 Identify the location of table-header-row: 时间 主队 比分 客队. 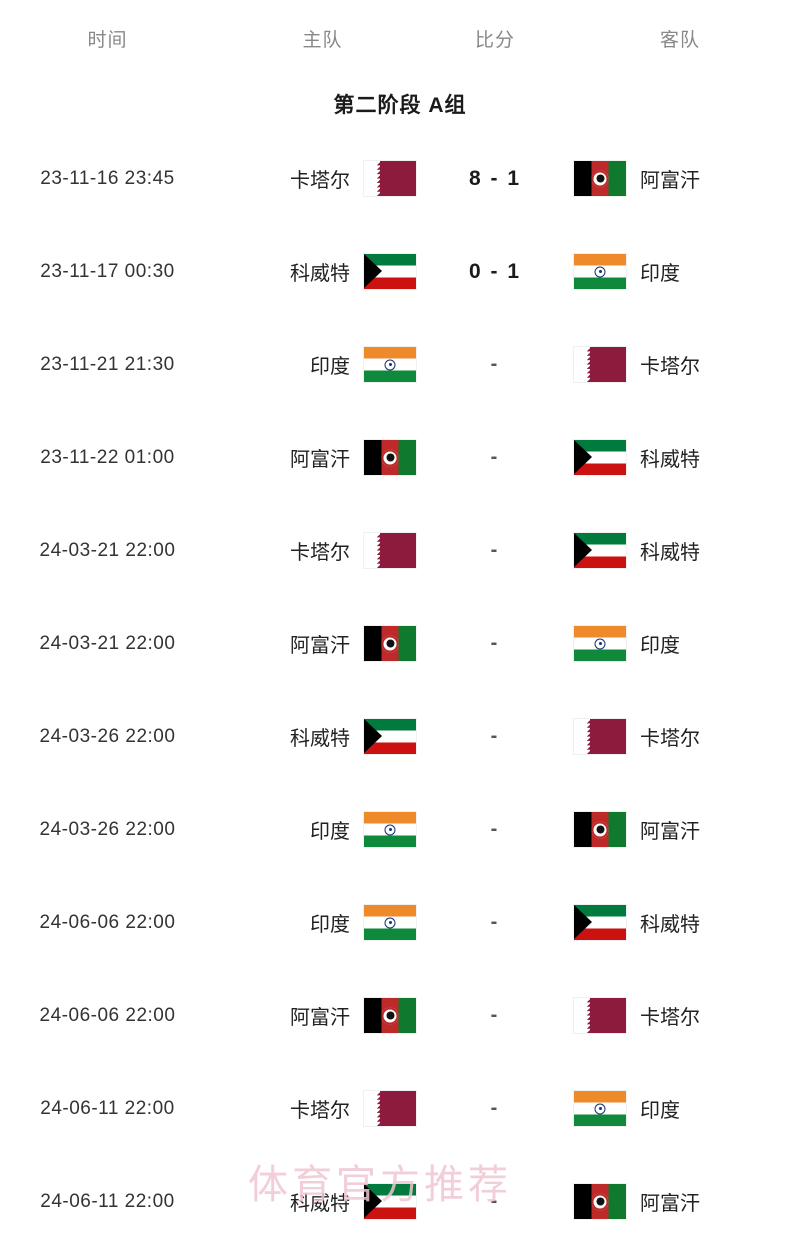
(400, 38).